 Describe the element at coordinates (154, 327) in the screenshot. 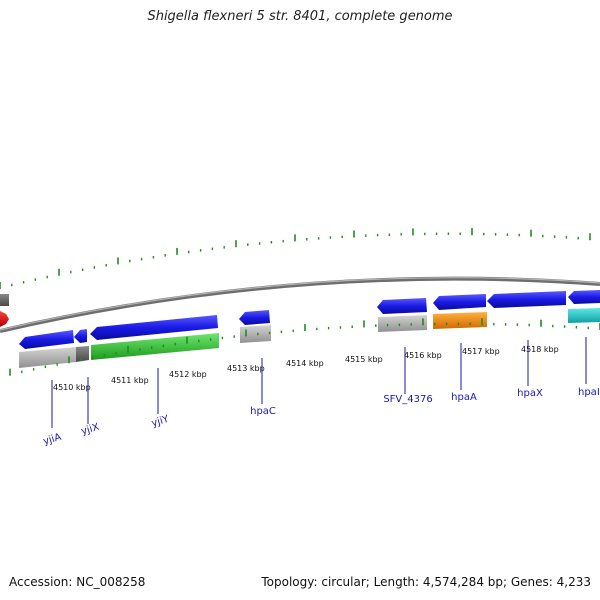

I see `gene-yjiy-arrow` at that location.